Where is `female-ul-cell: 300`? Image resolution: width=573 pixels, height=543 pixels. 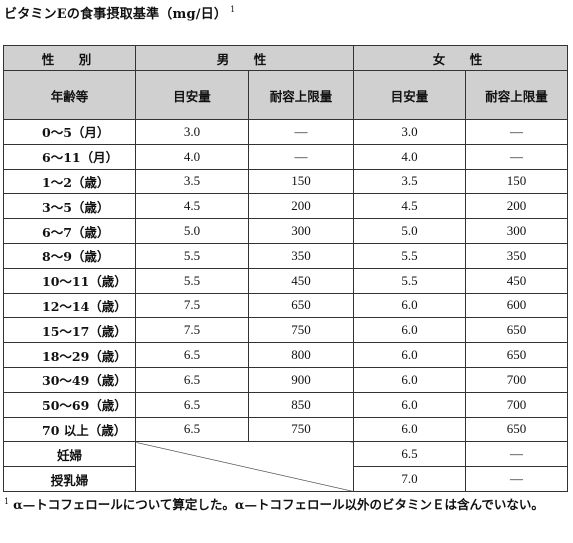 female-ul-cell: 300 is located at coordinates (517, 231).